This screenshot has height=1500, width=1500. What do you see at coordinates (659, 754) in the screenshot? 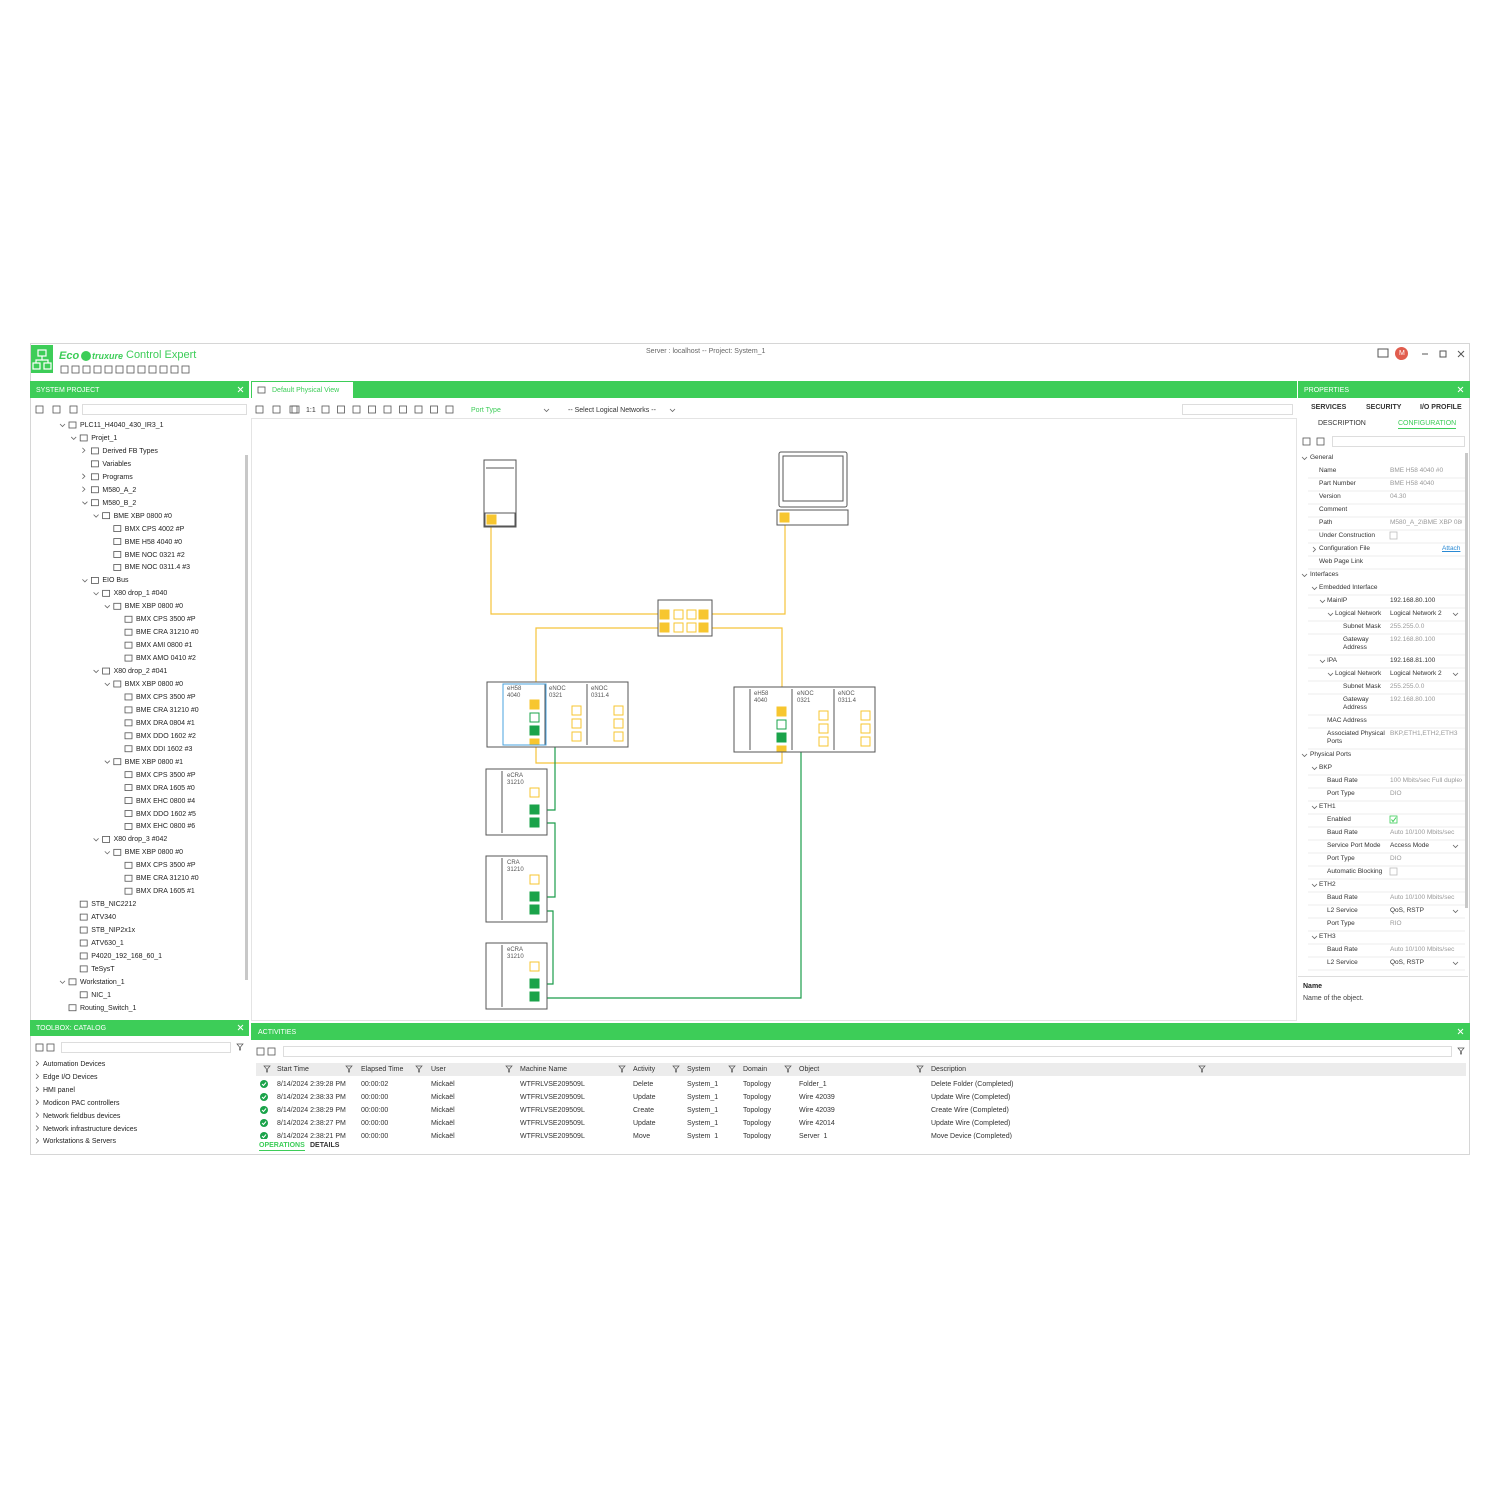
I see `yellow-wire` at bounding box center [659, 754].